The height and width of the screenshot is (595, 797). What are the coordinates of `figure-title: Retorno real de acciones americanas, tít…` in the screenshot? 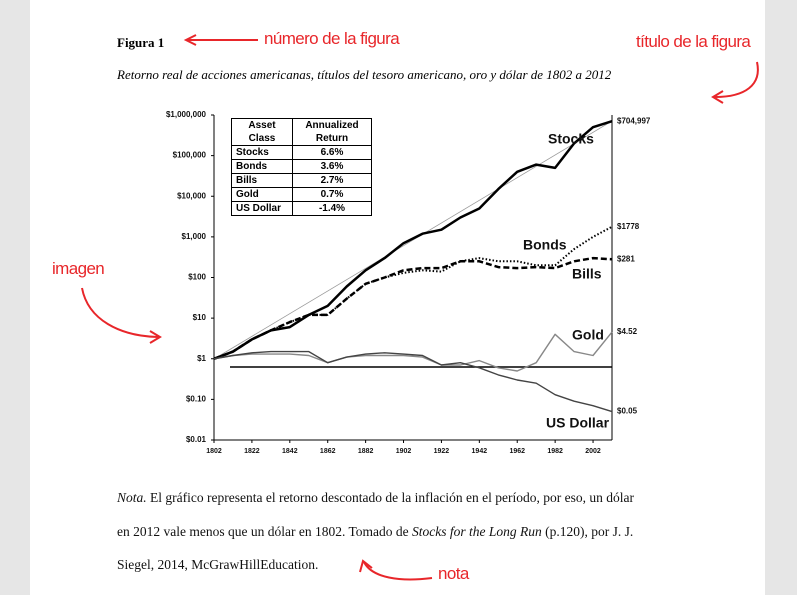 It's located at (364, 74).